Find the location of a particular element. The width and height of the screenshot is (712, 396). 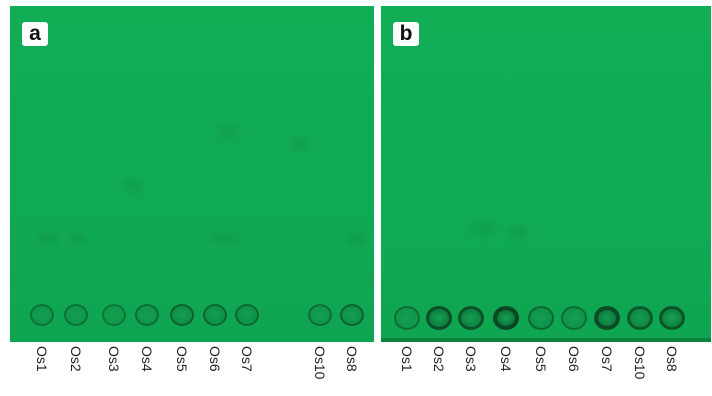

panel-label-a: a is located at coordinates (35, 34).